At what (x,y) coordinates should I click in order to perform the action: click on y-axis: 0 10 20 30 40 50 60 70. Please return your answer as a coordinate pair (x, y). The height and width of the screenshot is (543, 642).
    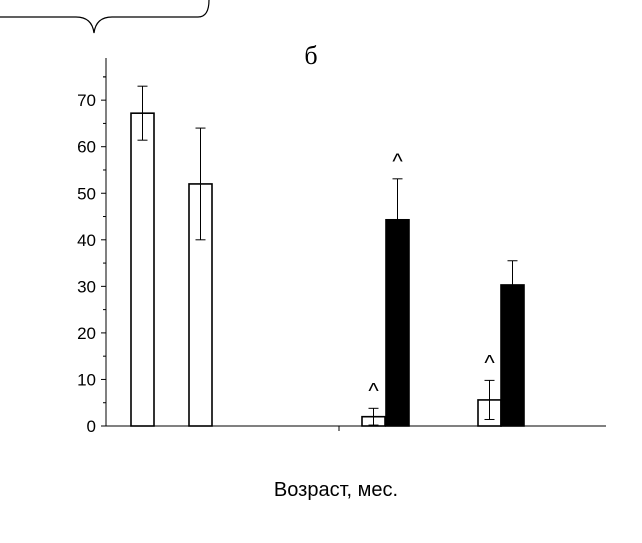
    Looking at the image, I should click on (92, 247).